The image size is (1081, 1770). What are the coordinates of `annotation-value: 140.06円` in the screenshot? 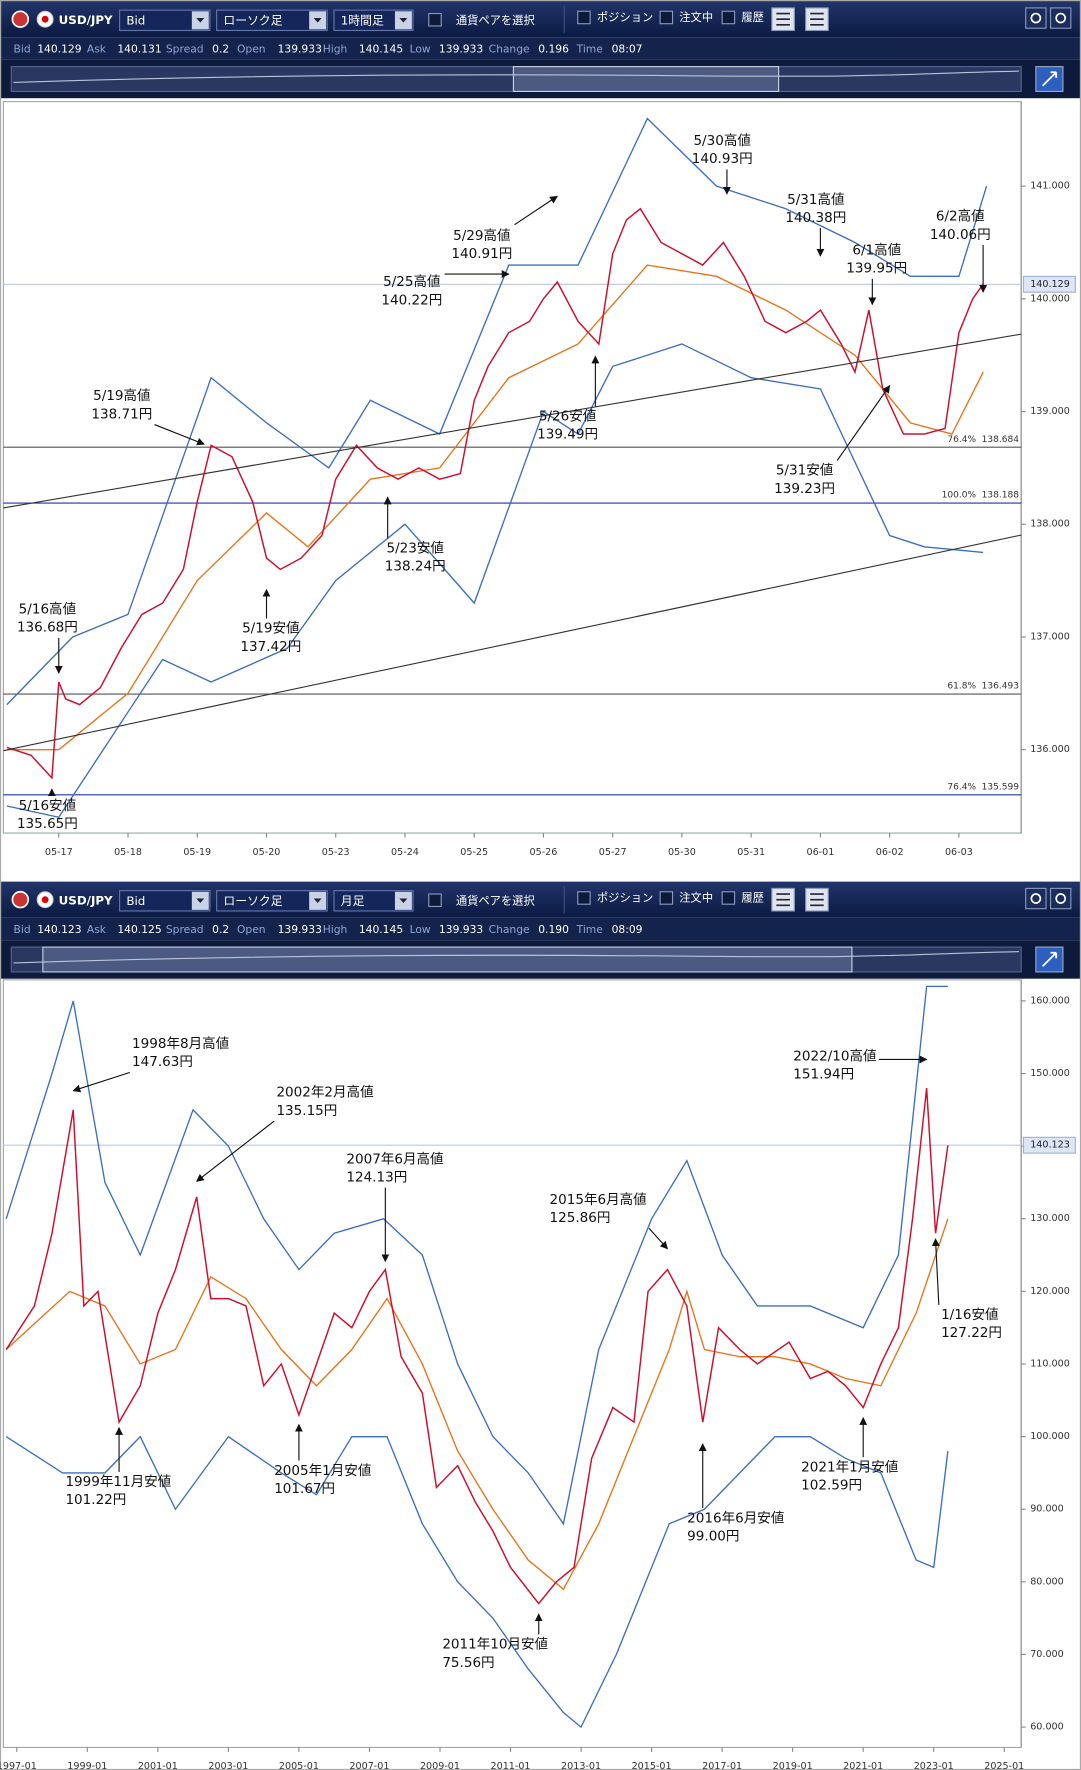 It's located at (960, 235).